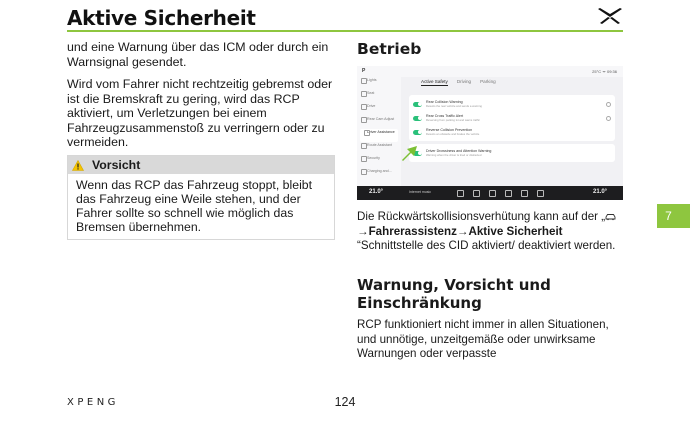  What do you see at coordinates (201, 165) in the screenshot?
I see `caution-header: Vorsicht` at bounding box center [201, 165].